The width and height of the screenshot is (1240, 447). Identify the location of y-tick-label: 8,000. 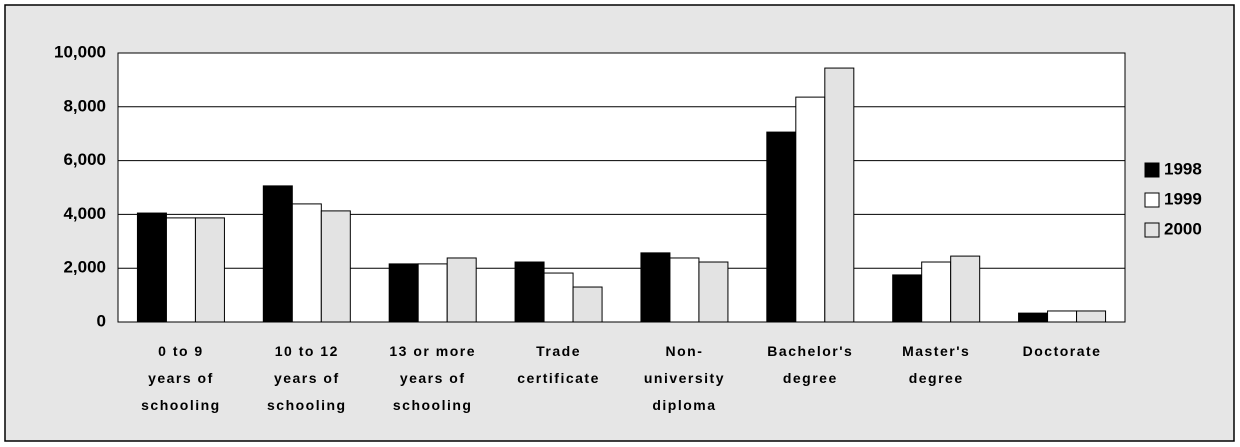
(84, 105).